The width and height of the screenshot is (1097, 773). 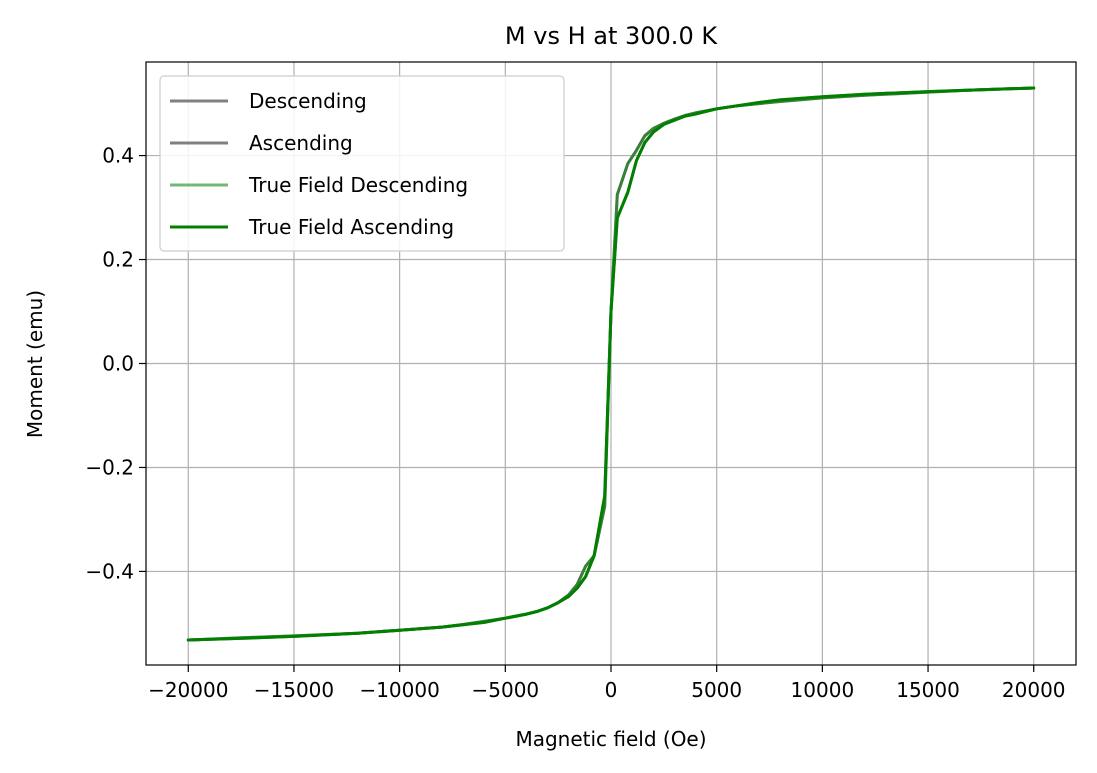 I want to click on chart-title: M vs H at 300.0 K, so click(x=611, y=36).